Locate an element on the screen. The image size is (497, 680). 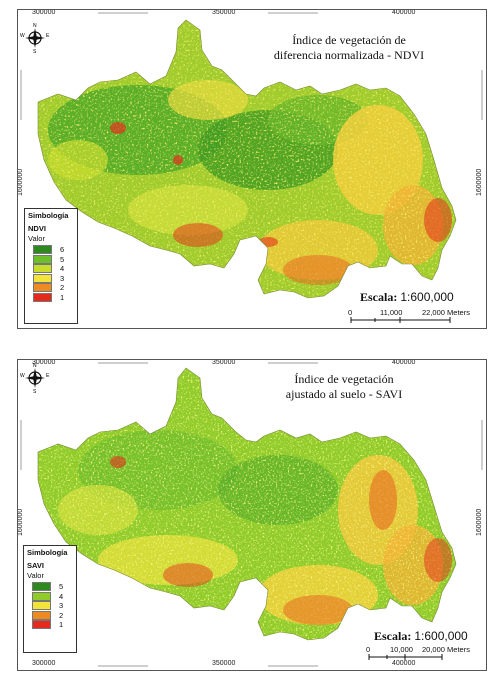
coord-bottom-2: 350000 is located at coordinates (224, 663).